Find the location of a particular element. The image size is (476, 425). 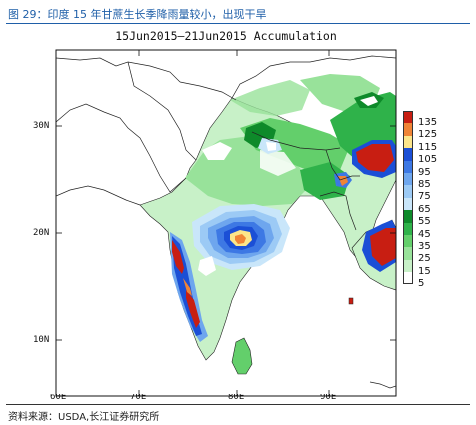

legend-label: 85 is located at coordinates (424, 184).